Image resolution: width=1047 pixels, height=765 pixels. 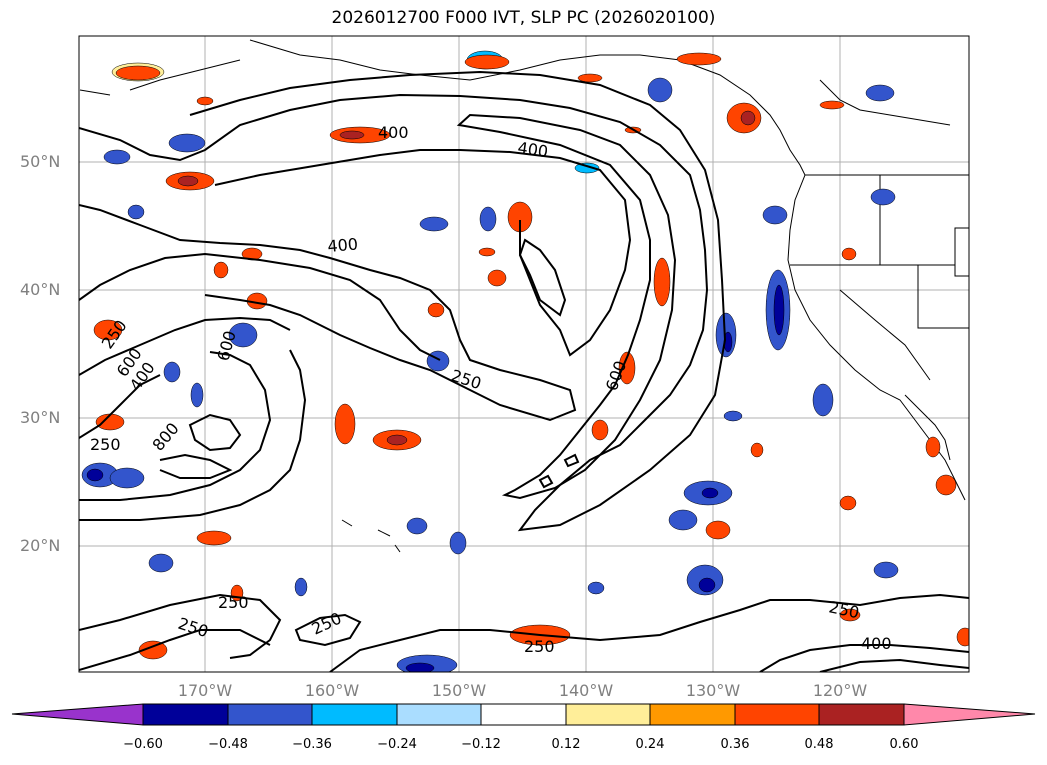 I want to click on colorbar-tick-label: −0.36, so click(x=312, y=744).